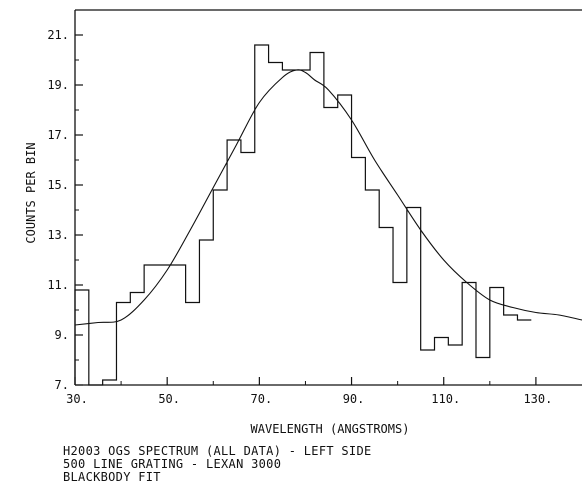 The height and width of the screenshot is (489, 582). I want to click on x-tick-label: 130., so click(537, 399).